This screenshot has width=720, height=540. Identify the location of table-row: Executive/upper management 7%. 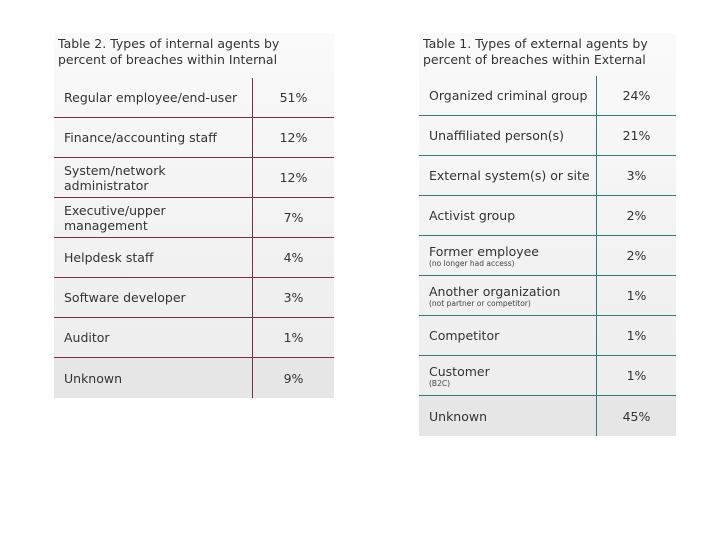
(194, 218).